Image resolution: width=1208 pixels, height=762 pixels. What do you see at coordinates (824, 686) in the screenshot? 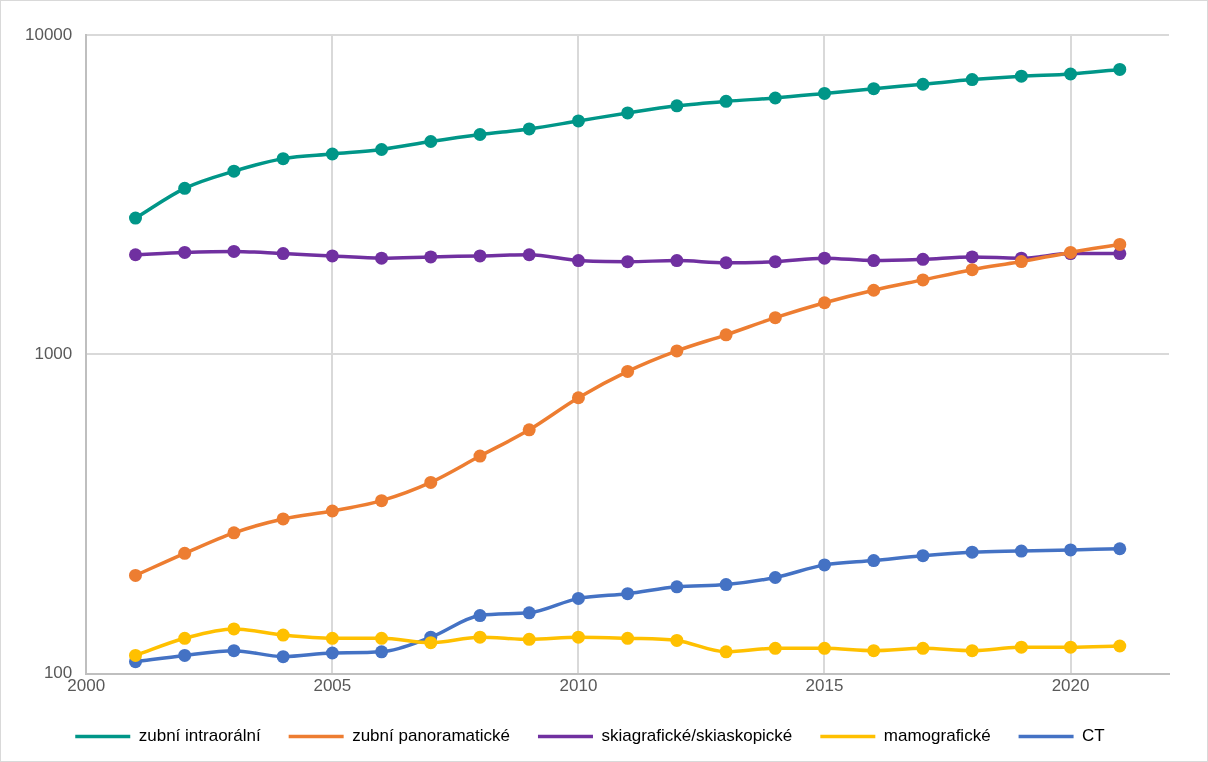
I see `x-tick-label: 2015` at bounding box center [824, 686].